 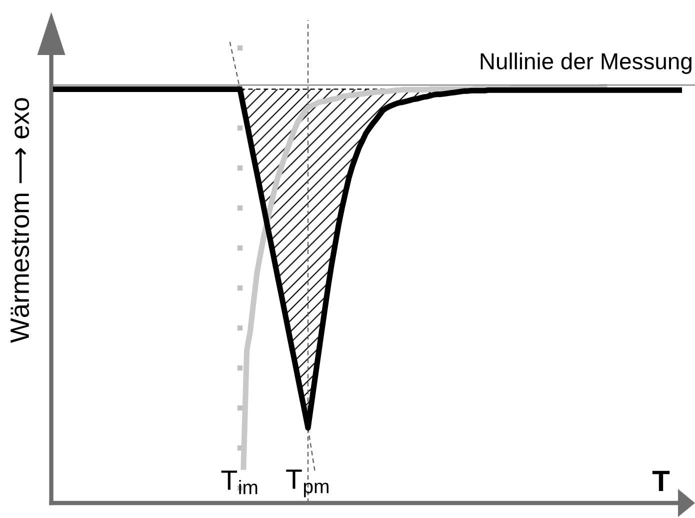 I want to click on x-tick-label: T$_{im}$, so click(x=239, y=482).